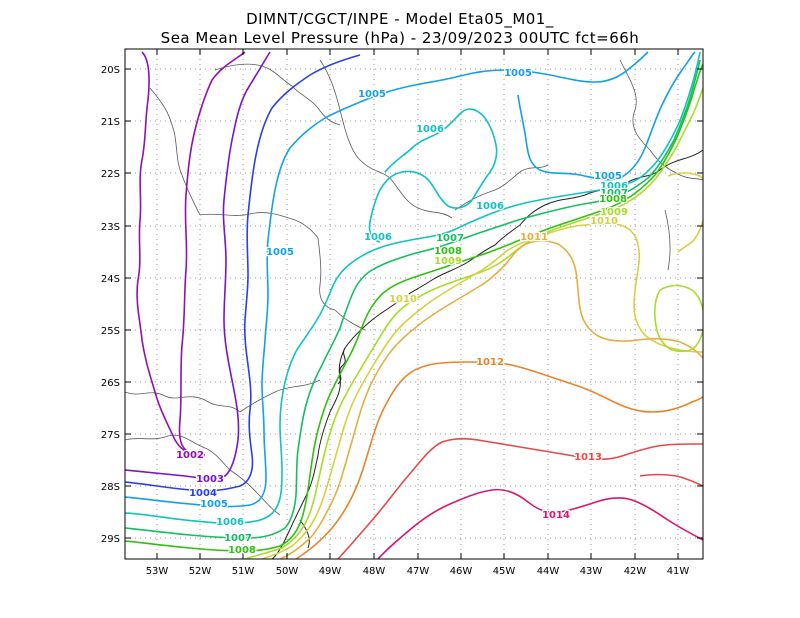 This screenshot has height=618, width=800. Describe the element at coordinates (110, 70) in the screenshot. I see `lat-label: 20S` at that location.